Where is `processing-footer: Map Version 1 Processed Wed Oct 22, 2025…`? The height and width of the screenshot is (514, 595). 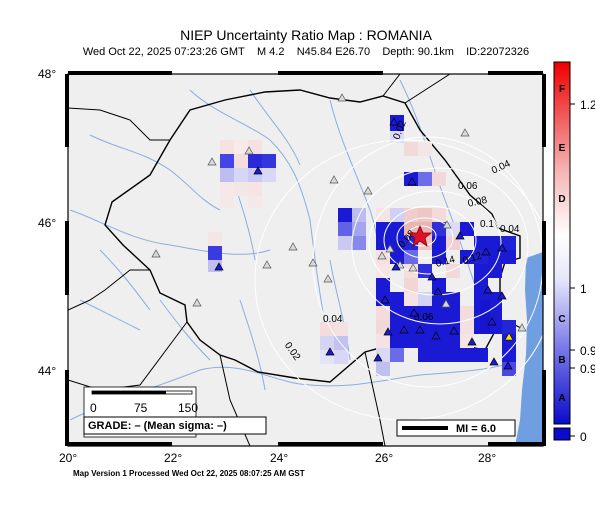 processing-footer: Map Version 1 Processed Wed Oct 22, 2025… is located at coordinates (189, 473).